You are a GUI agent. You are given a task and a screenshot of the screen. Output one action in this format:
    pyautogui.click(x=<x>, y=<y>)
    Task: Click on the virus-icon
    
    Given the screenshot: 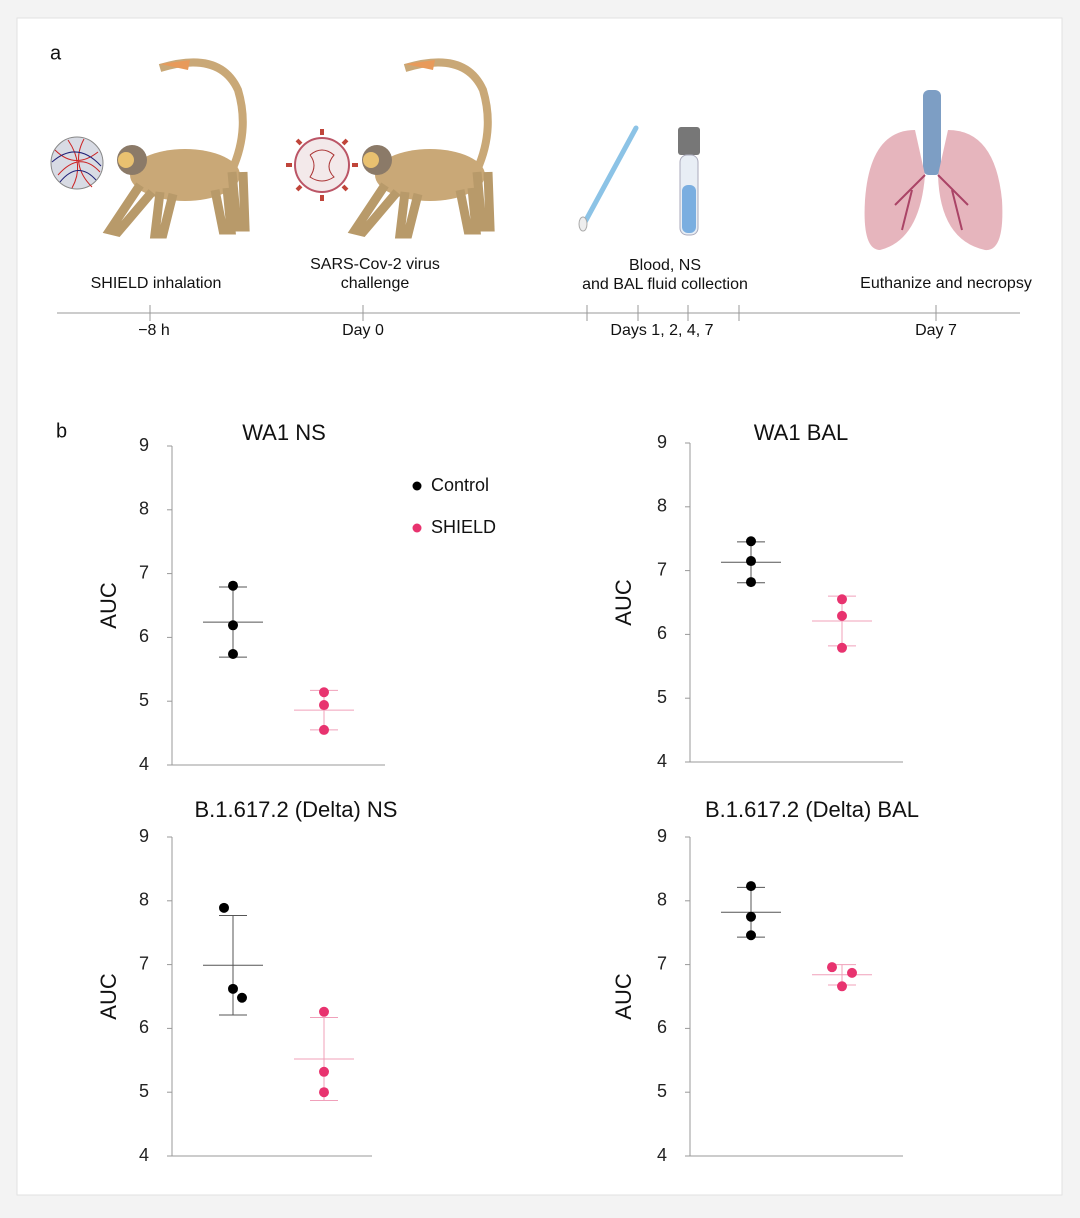 What is the action you would take?
    pyautogui.click(x=322, y=165)
    